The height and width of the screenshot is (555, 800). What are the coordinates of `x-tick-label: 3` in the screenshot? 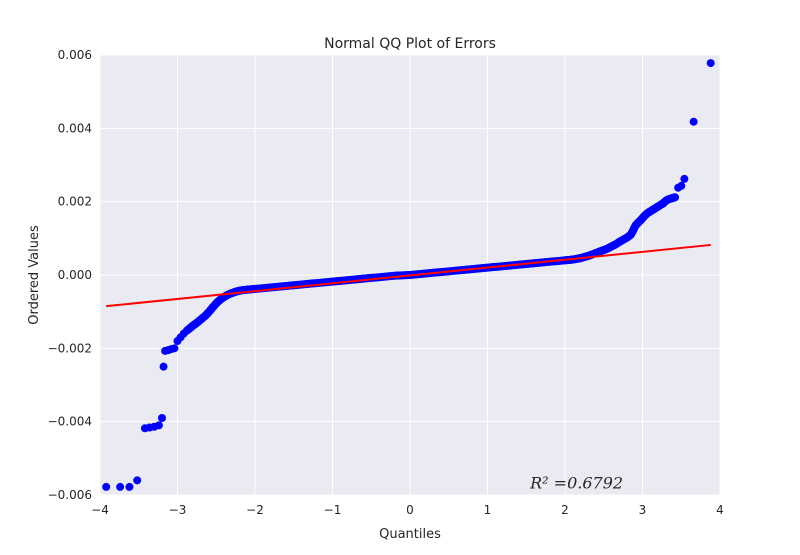 It's located at (643, 510).